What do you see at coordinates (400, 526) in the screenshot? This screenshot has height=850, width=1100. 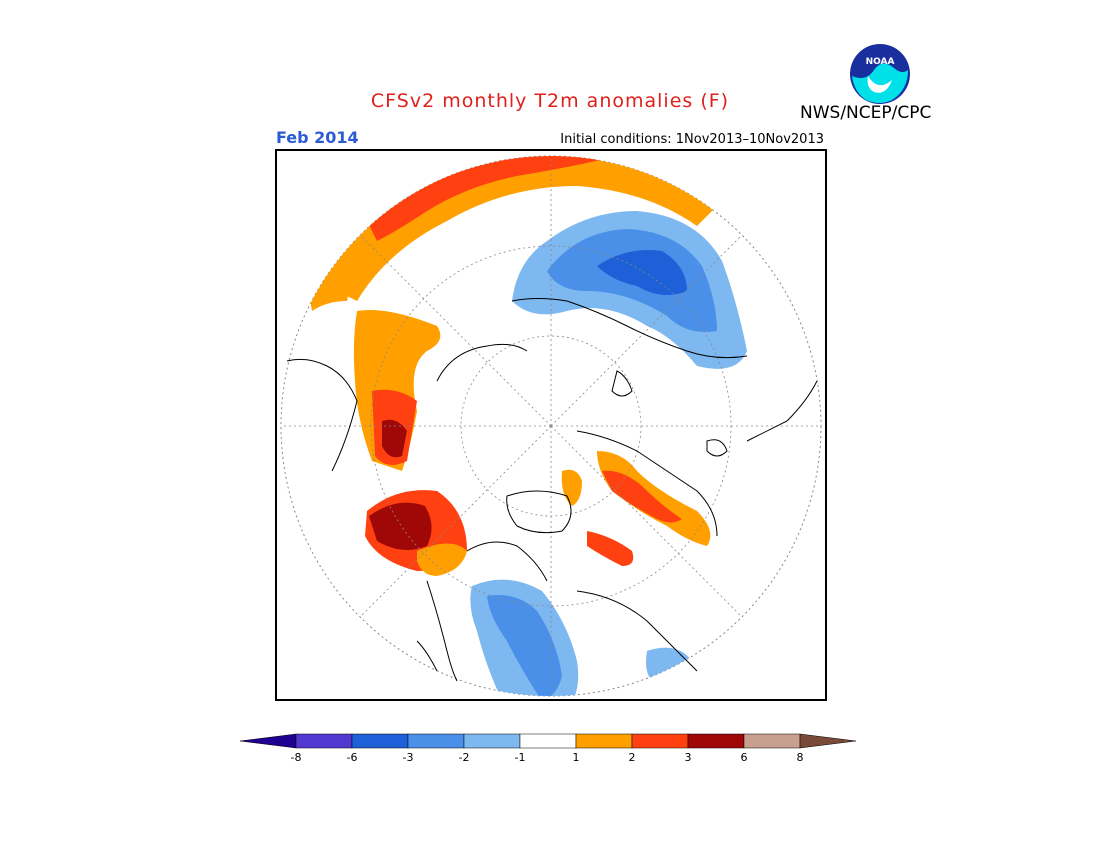 I see `warm-region-alaska-core` at bounding box center [400, 526].